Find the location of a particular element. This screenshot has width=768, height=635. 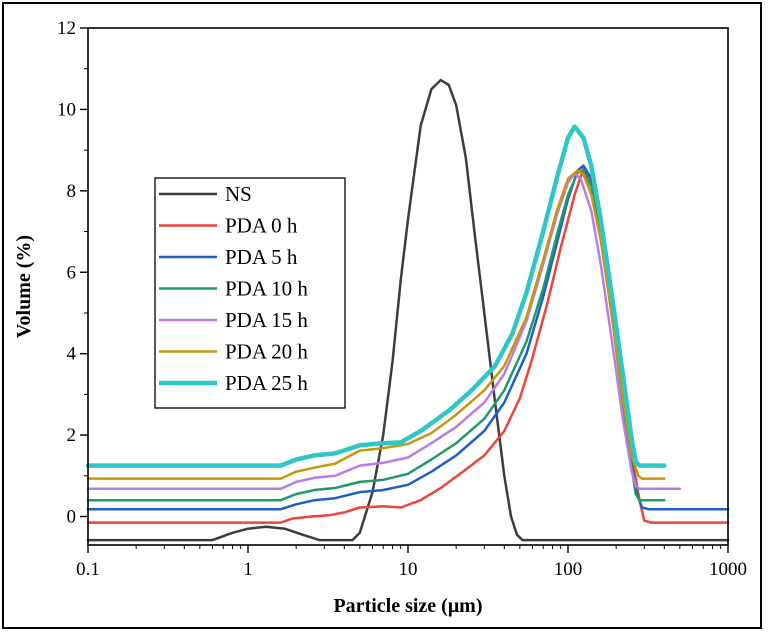

legend-box is located at coordinates (250, 293).